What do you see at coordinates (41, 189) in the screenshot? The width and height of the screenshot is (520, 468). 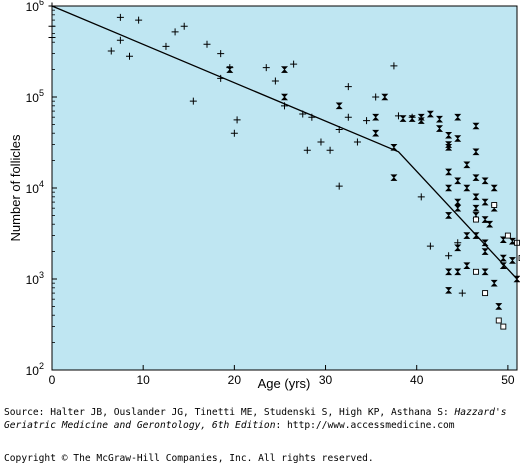 I see `y-axis: 10² 10³ 10⁴ 10⁵ 10⁶` at bounding box center [41, 189].